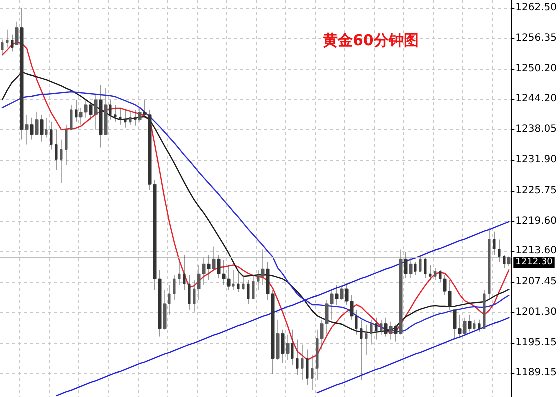 This screenshot has width=560, height=397. I want to click on y-tick-label: 1231.90, so click(537, 160).